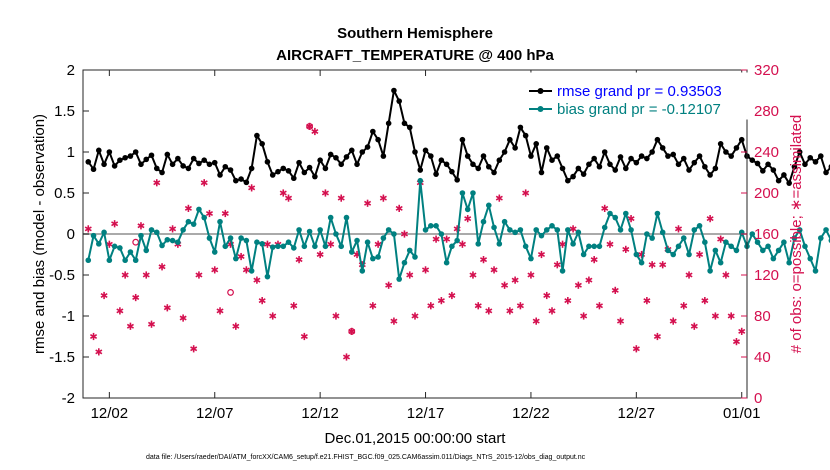 Image resolution: width=830 pixels, height=470 pixels. I want to click on y2-tick-label: 240, so click(766, 152).